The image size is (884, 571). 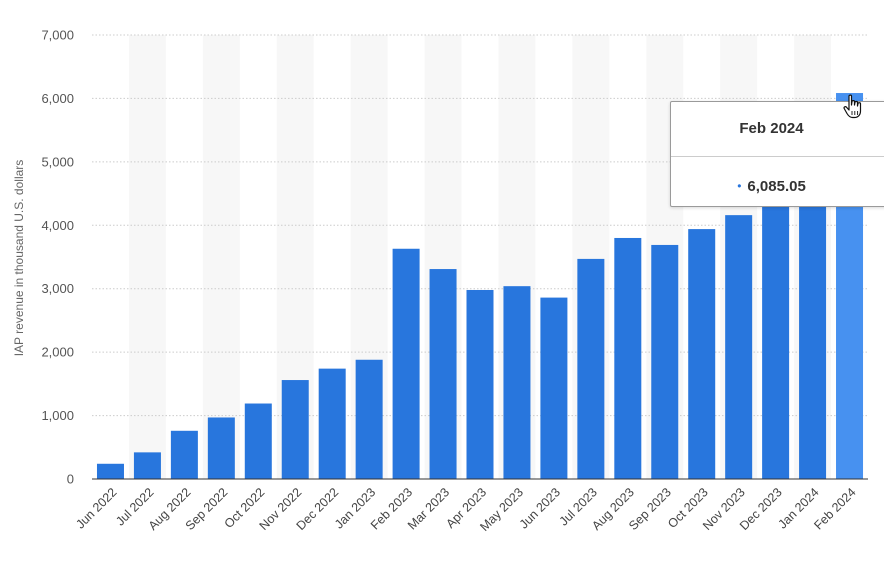 What do you see at coordinates (57, 352) in the screenshot?
I see `y-tick-label: 2,000` at bounding box center [57, 352].